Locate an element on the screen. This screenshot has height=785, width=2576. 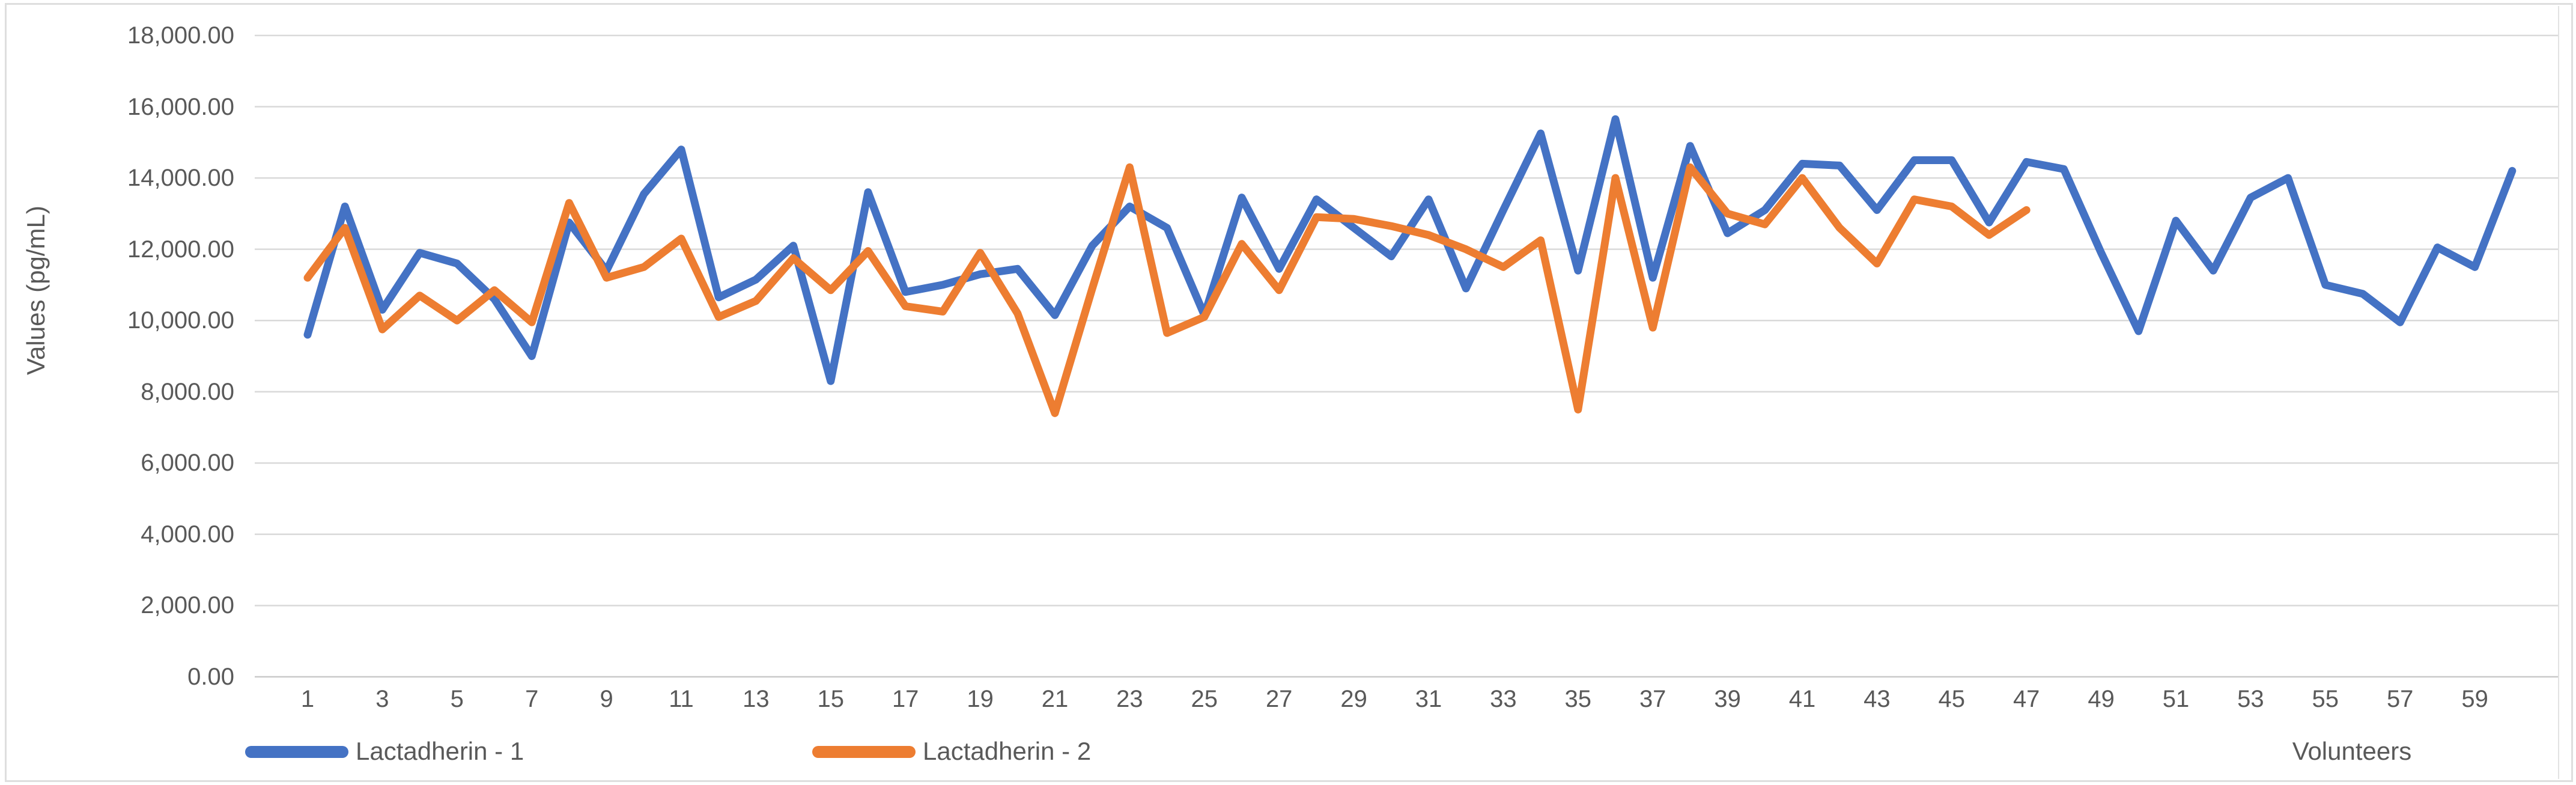
x-tick-label: 23 is located at coordinates (1129, 699).